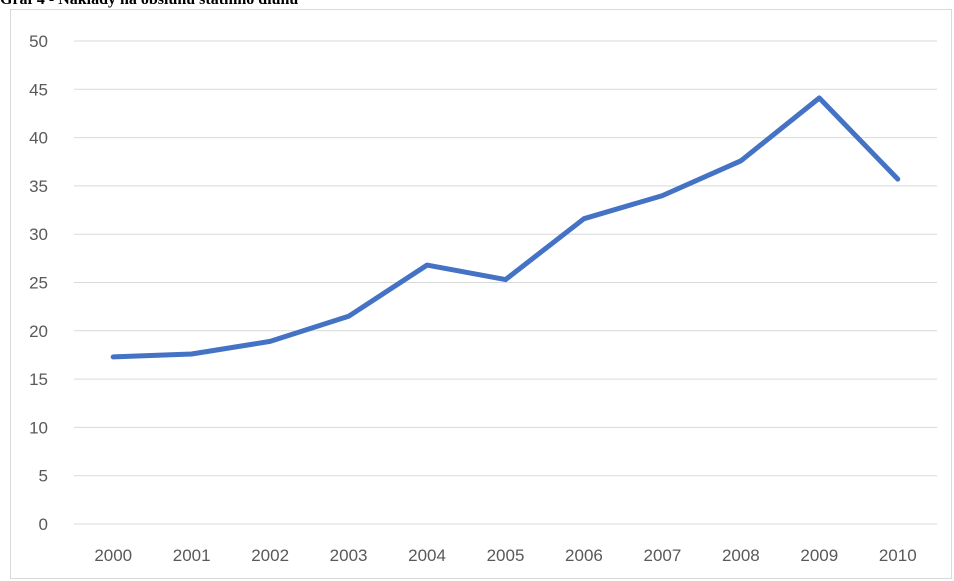 The height and width of the screenshot is (581, 954). What do you see at coordinates (38, 138) in the screenshot?
I see `y-tick-label: 40` at bounding box center [38, 138].